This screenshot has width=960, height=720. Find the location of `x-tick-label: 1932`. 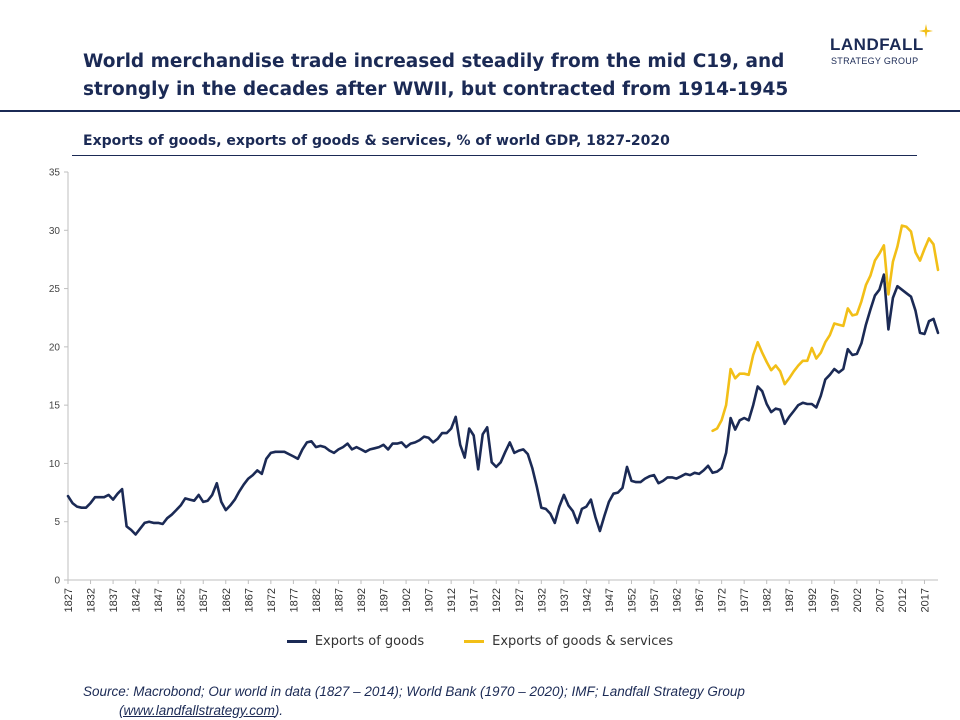

x-tick-label: 1932 is located at coordinates (542, 600).